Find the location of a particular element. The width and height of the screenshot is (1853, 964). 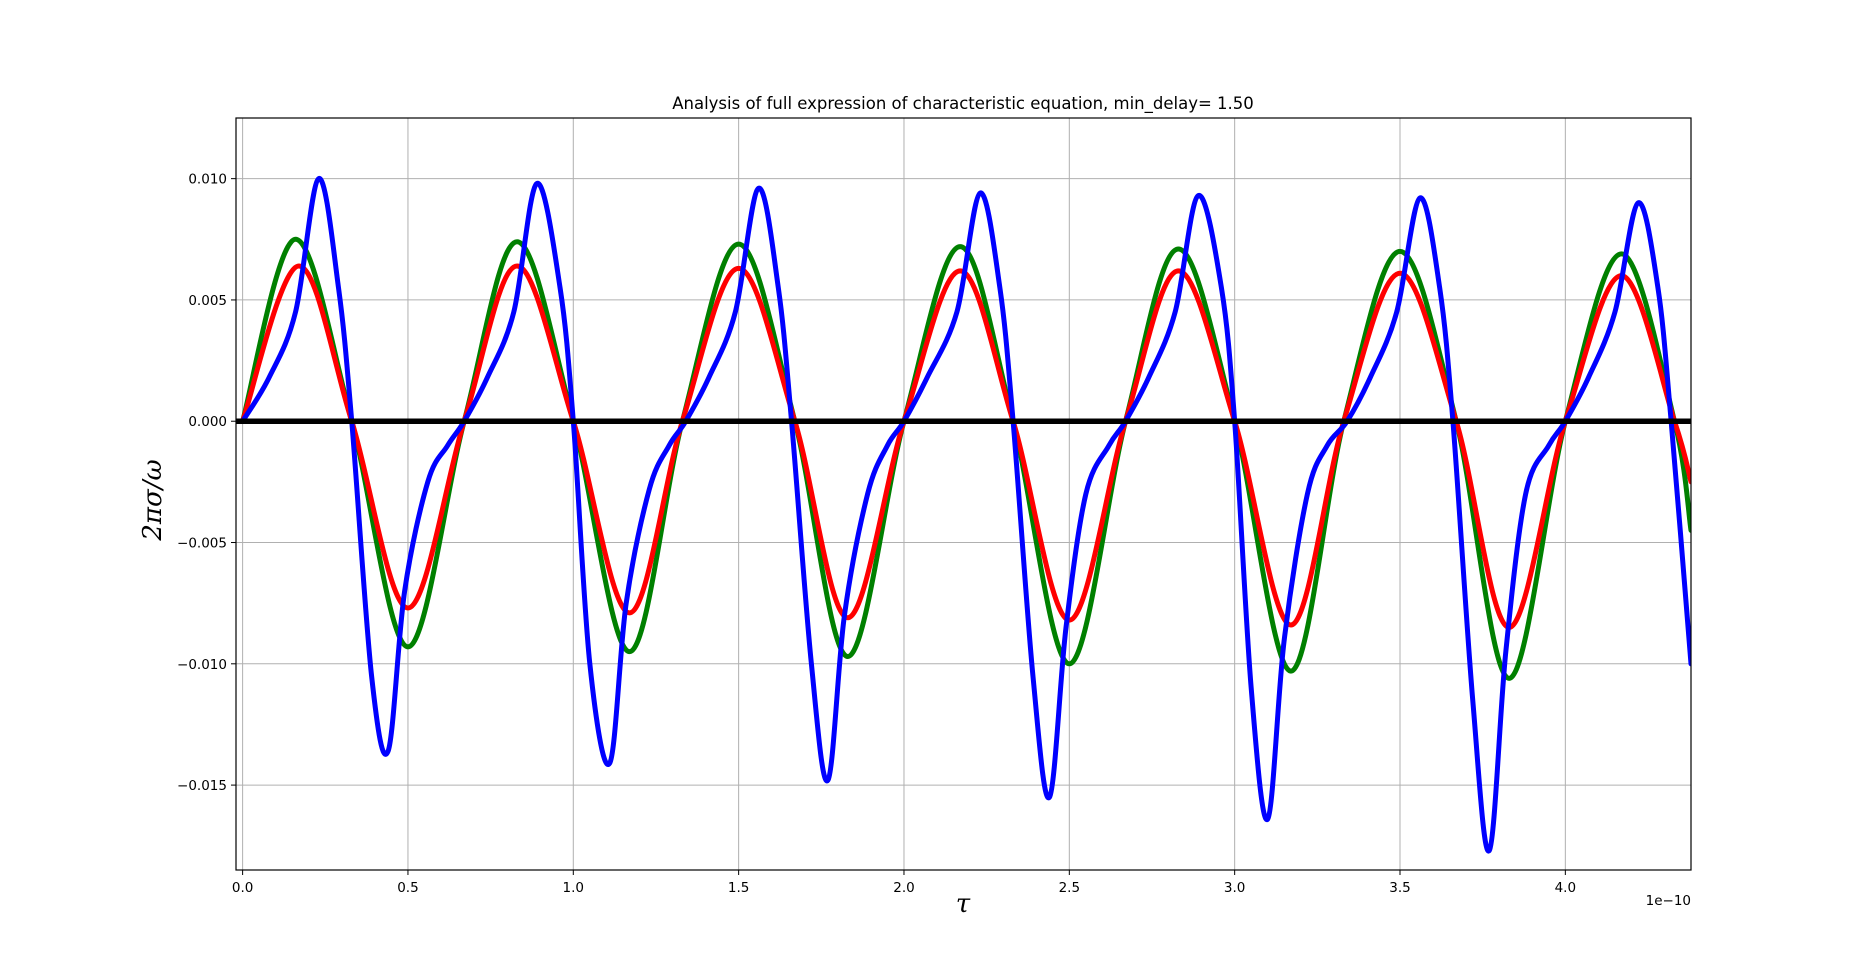

x-tick-label: 4.0 is located at coordinates (1565, 888).